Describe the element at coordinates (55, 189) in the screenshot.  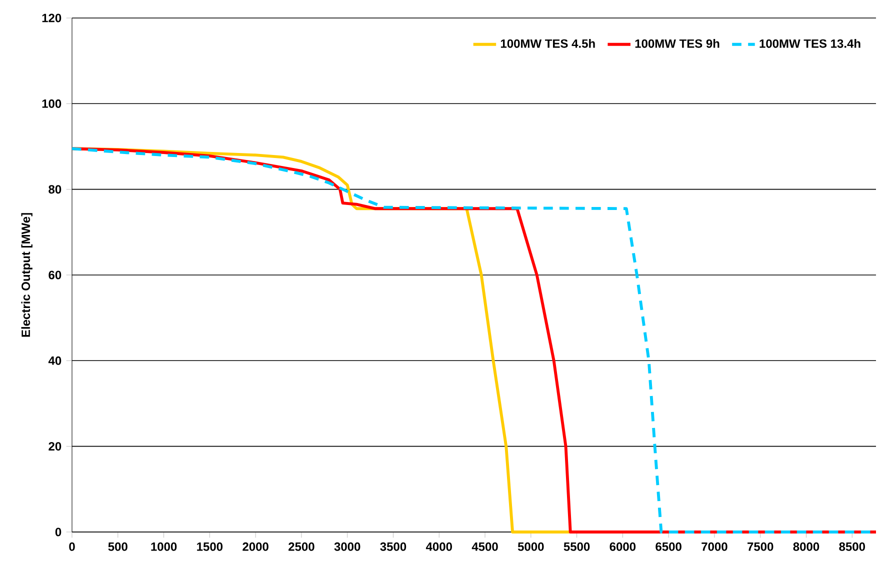
I see `y-tick-label: 80` at that location.